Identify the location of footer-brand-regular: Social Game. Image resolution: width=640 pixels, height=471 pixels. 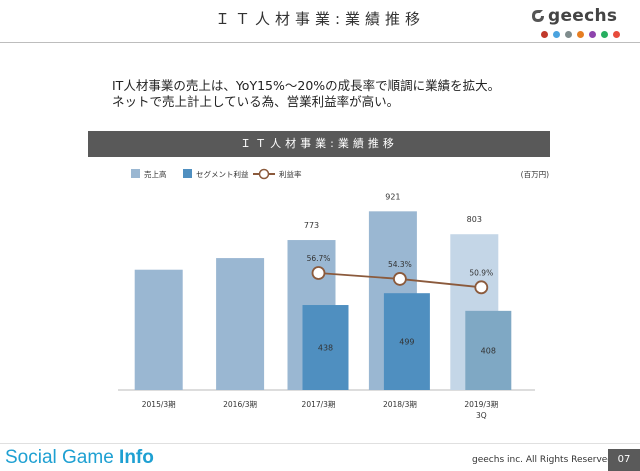
(62, 457).